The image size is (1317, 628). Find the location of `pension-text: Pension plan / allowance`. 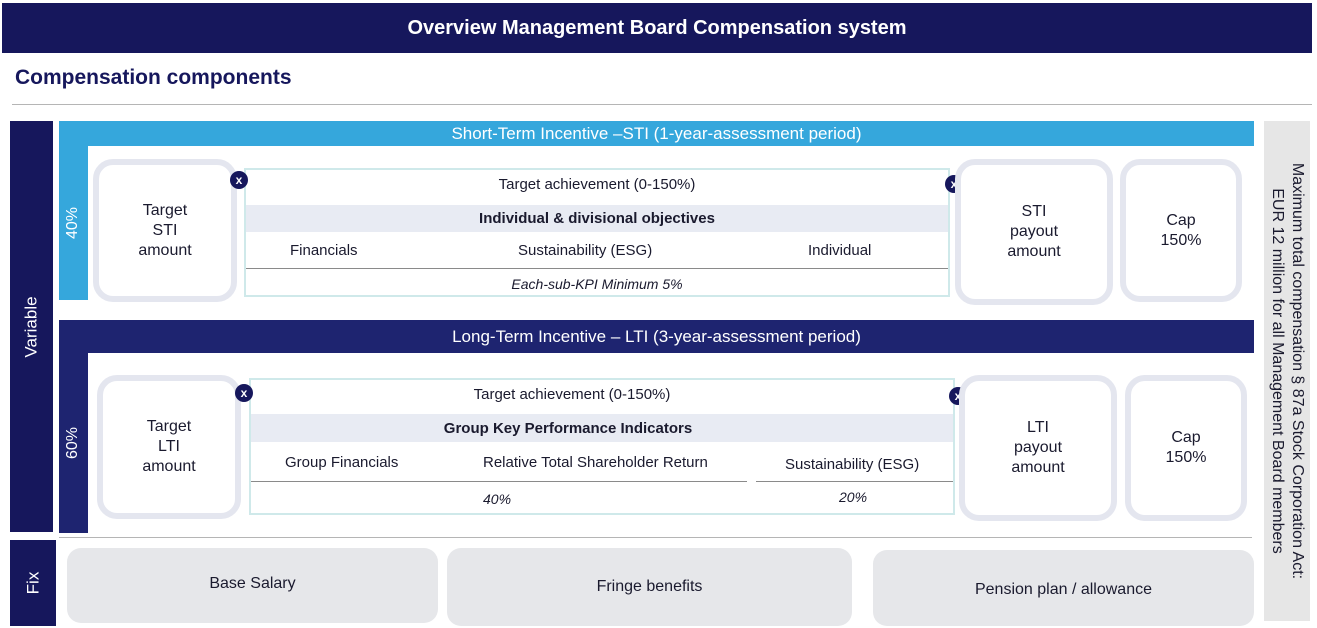

pension-text: Pension plan / allowance is located at coordinates (1063, 589).